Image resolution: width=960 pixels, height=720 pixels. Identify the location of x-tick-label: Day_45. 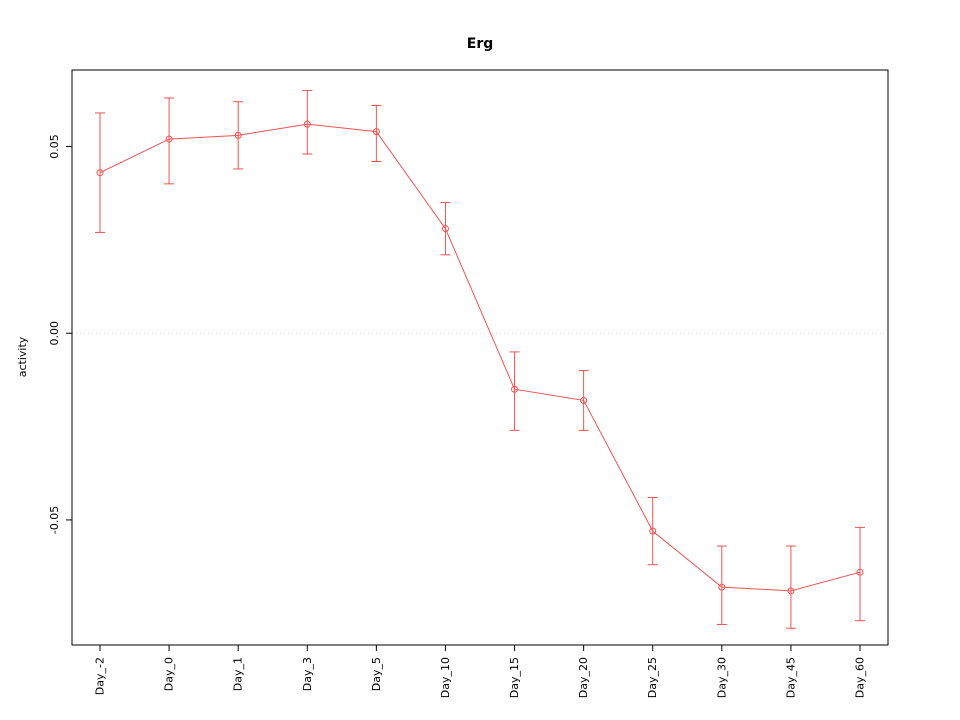
(790, 677).